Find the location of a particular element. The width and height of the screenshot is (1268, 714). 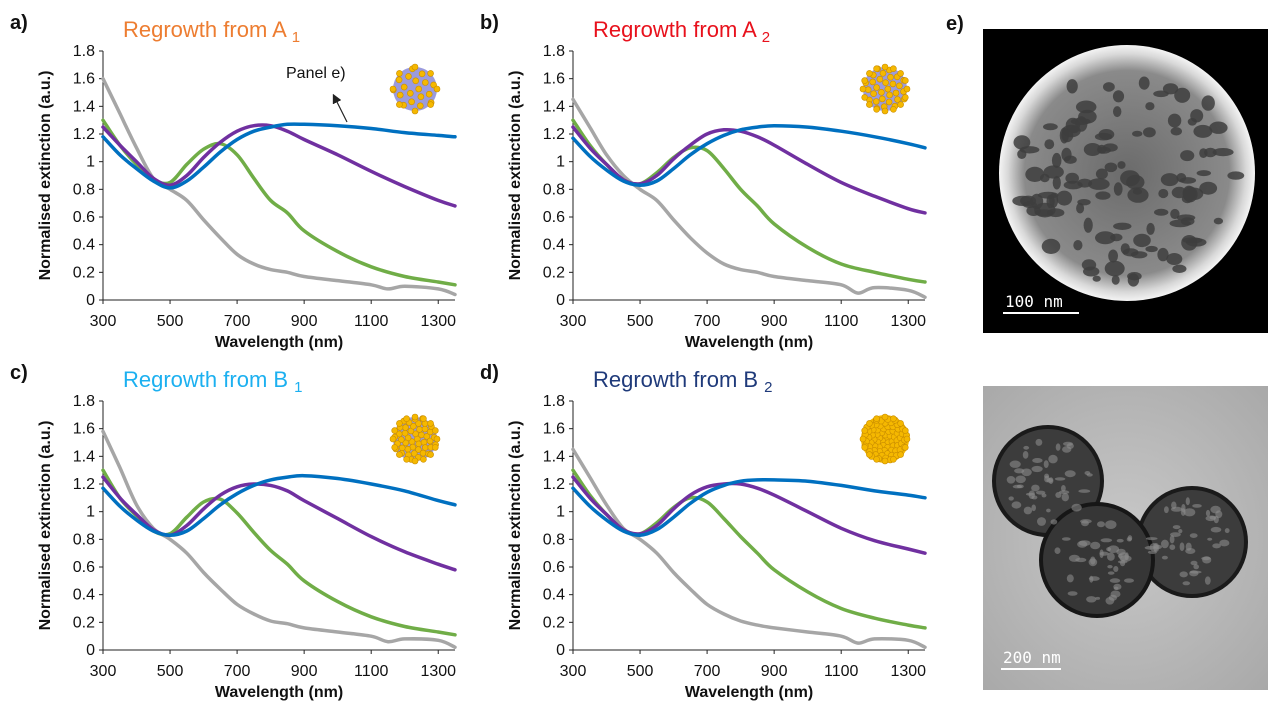

panel-e-letter: e) is located at coordinates (955, 24).